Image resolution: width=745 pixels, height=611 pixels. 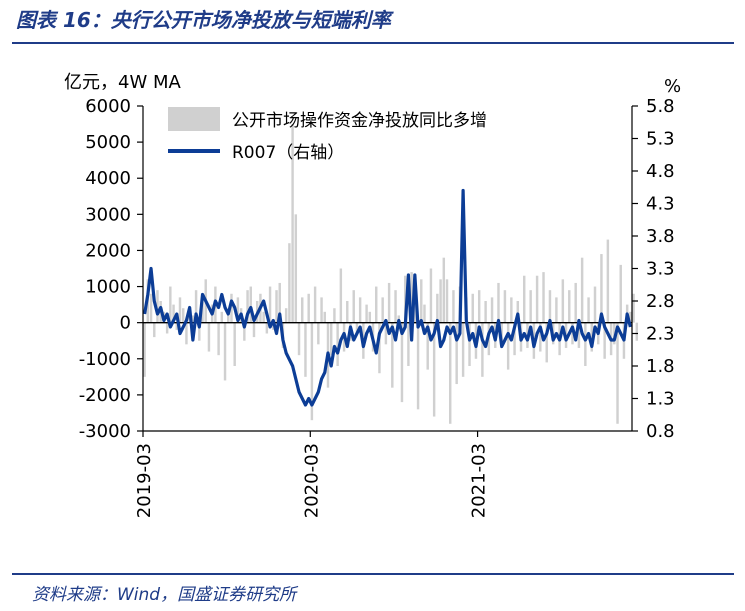 I want to click on legend: 公开市场操作资金净投放同比多增 R007（右轴）, so click(x=327, y=135).